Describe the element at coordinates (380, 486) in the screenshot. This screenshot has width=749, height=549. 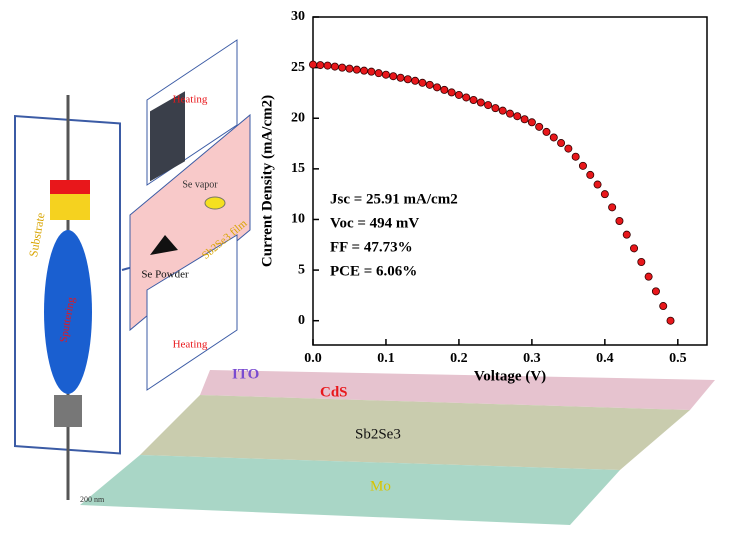
I see `label: Mo` at that location.